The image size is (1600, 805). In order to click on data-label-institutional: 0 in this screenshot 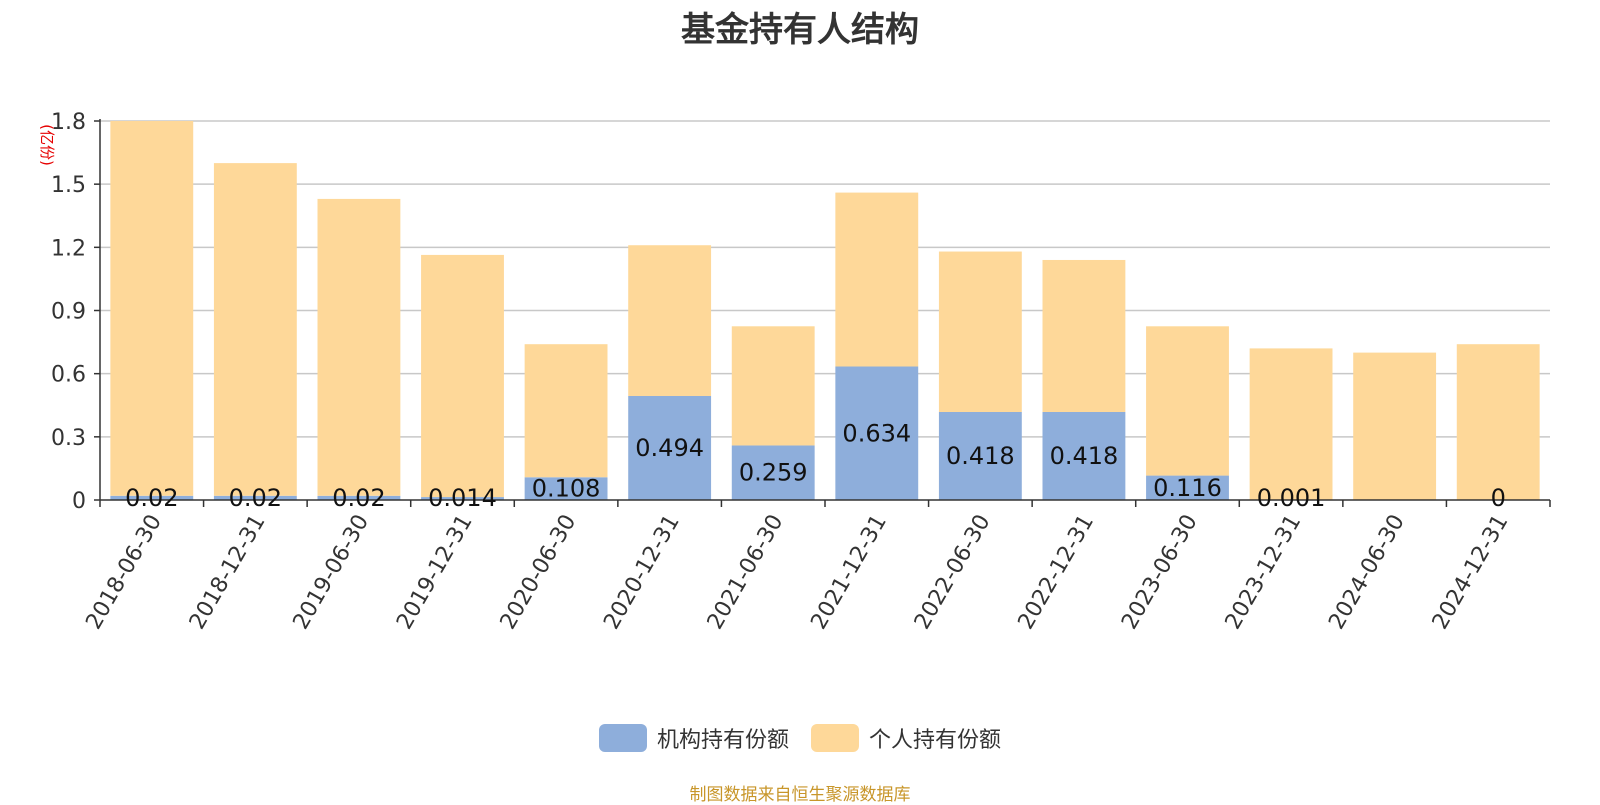, I will do `click(1498, 498)`.